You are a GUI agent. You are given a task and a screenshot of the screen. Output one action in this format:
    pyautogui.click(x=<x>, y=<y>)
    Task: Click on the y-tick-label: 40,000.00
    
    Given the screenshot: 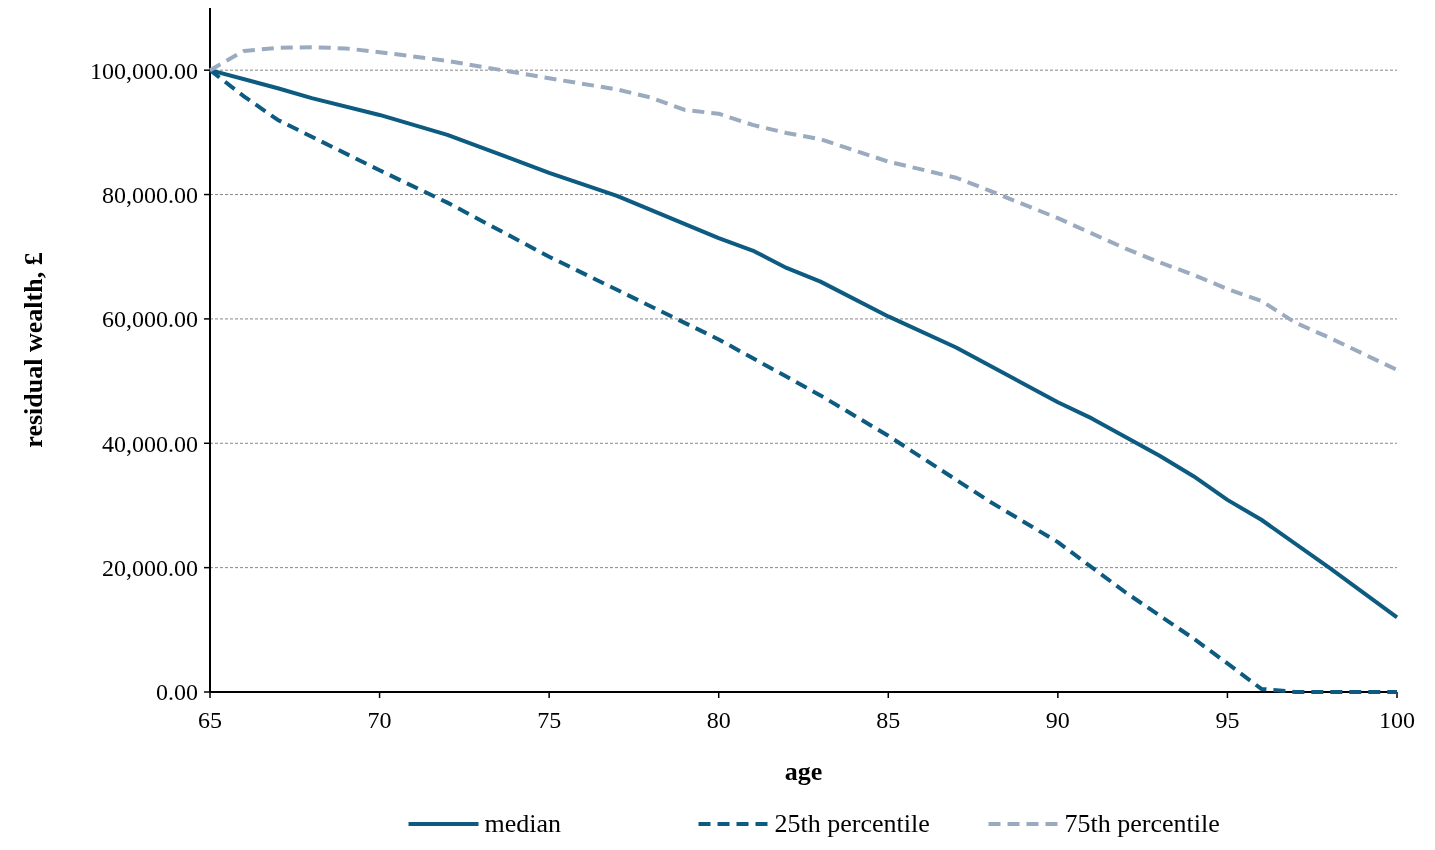 What is the action you would take?
    pyautogui.click(x=150, y=443)
    